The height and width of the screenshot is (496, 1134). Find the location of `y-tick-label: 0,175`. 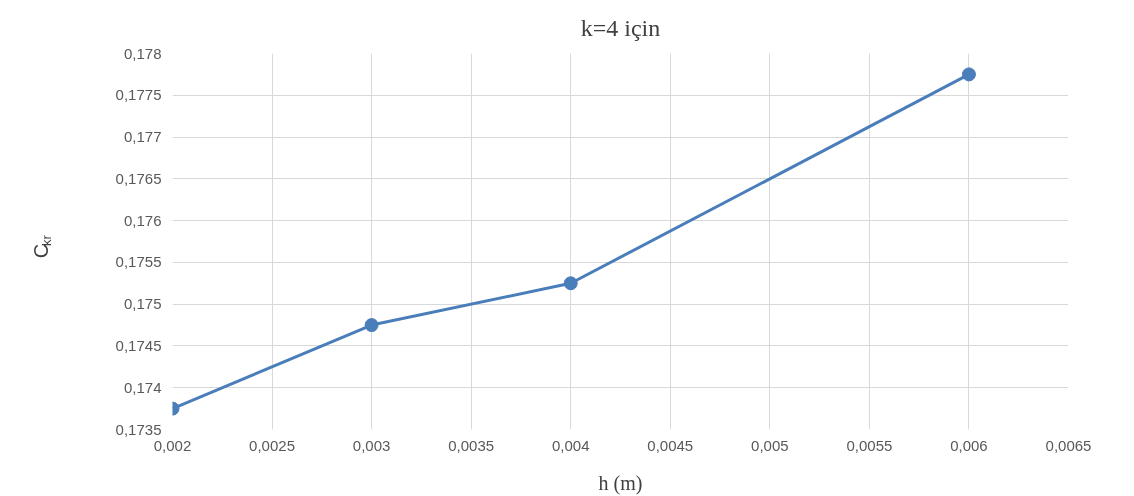

y-tick-label: 0,175 is located at coordinates (142, 304).